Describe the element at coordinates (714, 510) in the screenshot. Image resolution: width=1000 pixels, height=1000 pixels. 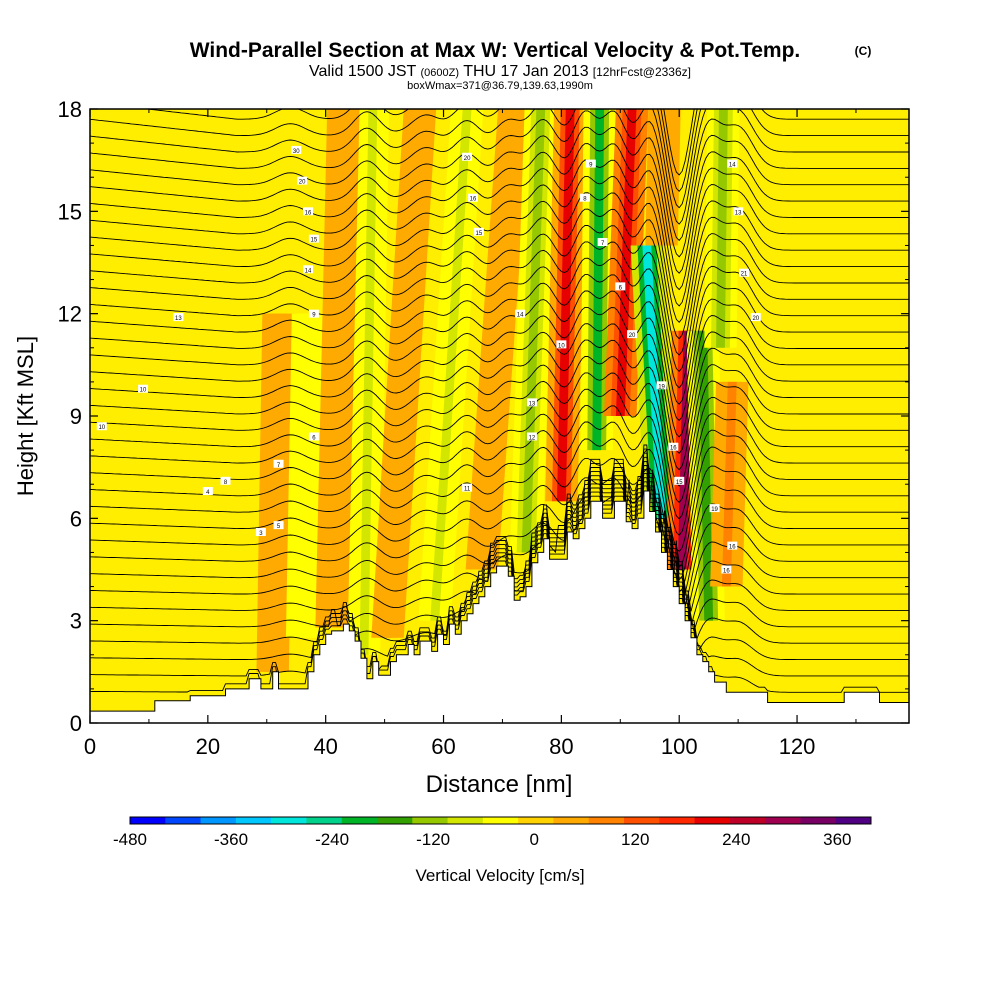
I see `contour-label: 19` at that location.